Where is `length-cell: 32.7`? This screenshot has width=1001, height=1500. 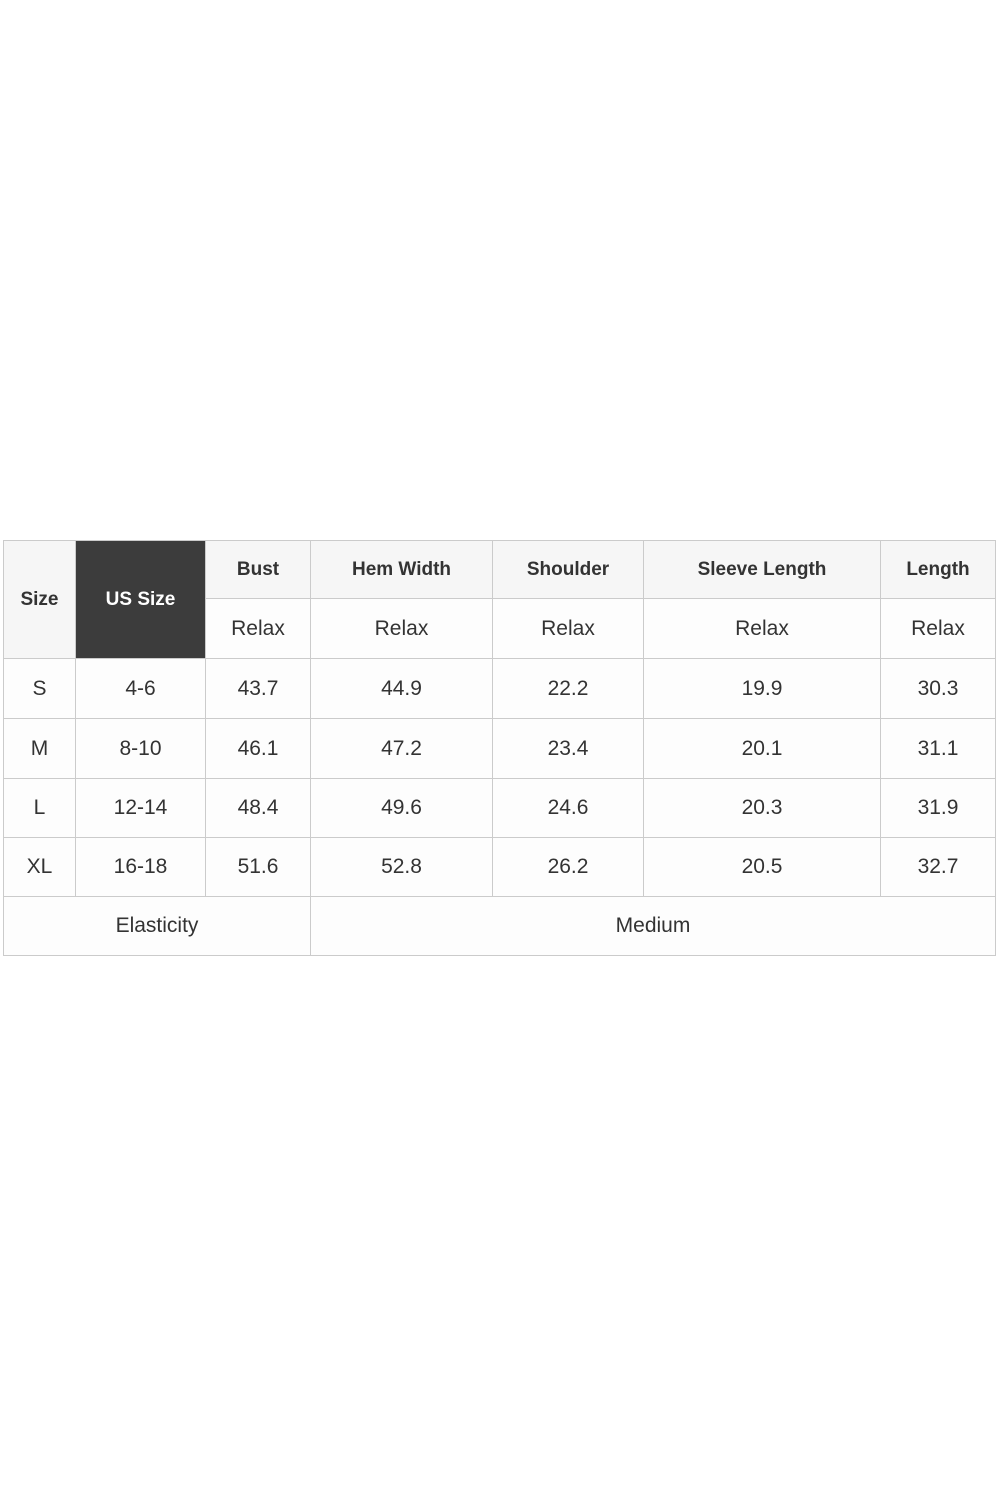 length-cell: 32.7 is located at coordinates (938, 867).